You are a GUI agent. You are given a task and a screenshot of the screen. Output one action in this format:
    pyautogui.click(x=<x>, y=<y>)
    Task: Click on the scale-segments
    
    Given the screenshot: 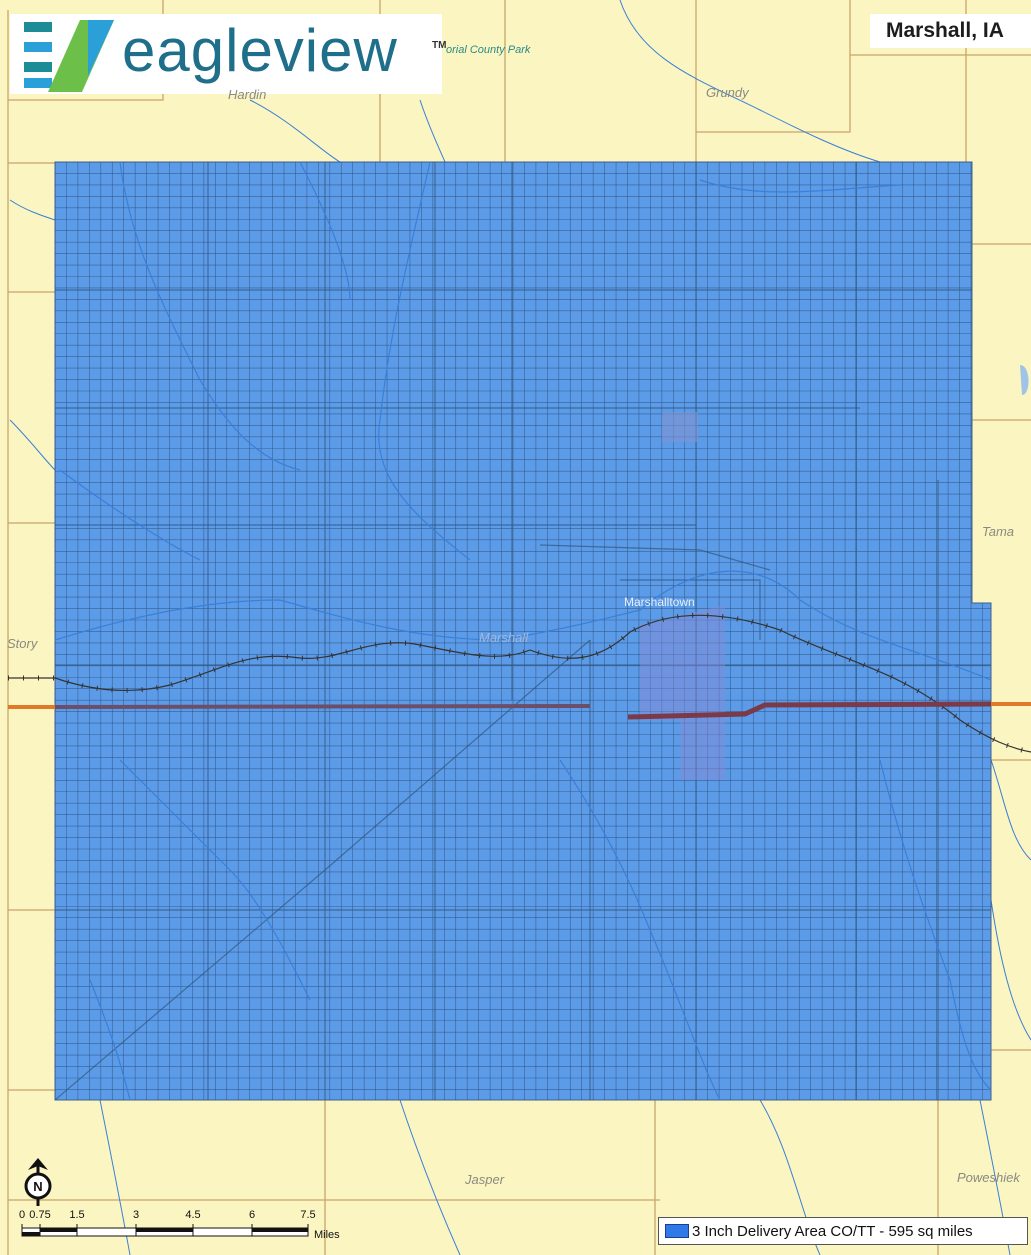 What is the action you would take?
    pyautogui.click(x=165, y=1230)
    